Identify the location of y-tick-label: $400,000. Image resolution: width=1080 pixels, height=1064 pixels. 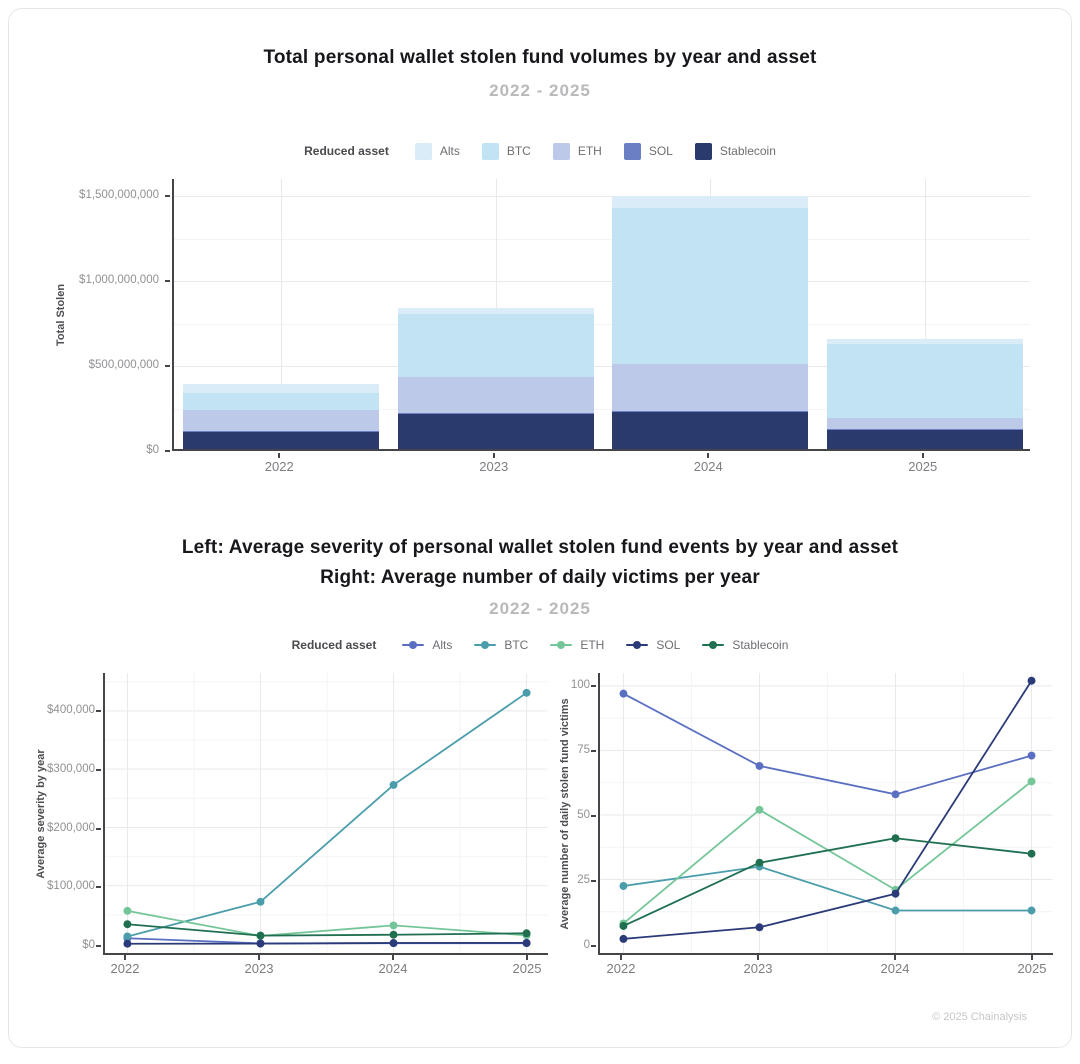
(71, 710).